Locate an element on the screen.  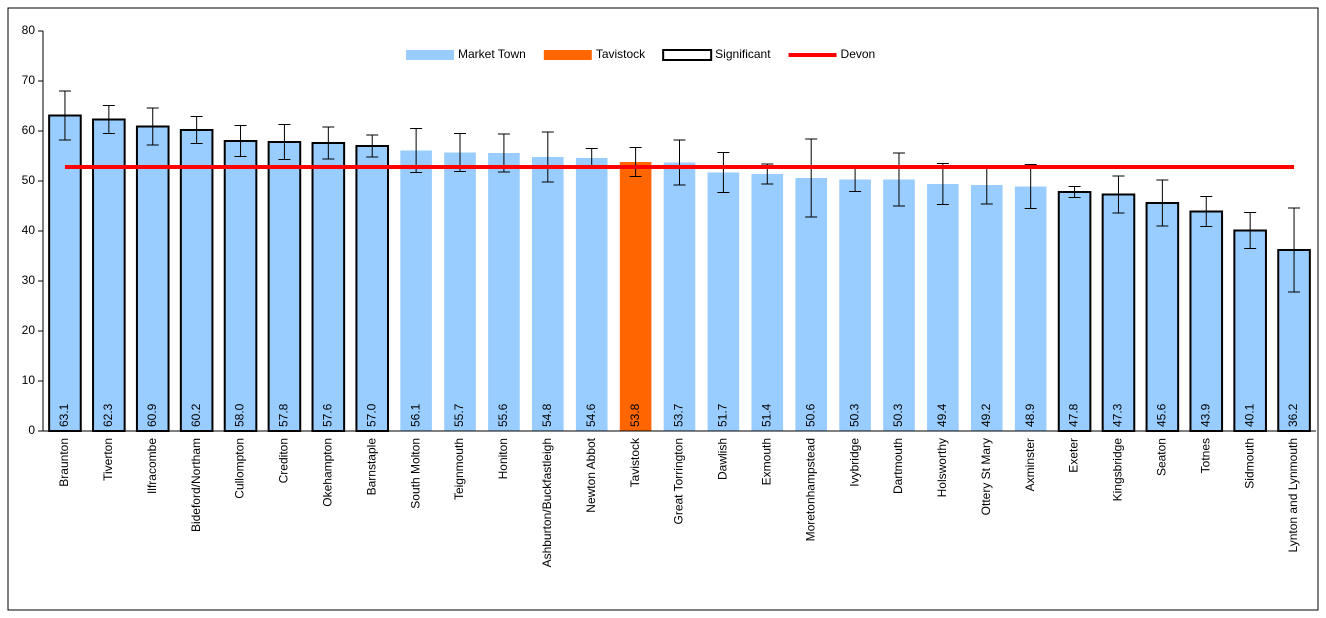
y-tick-label: 20 is located at coordinates (29, 330).